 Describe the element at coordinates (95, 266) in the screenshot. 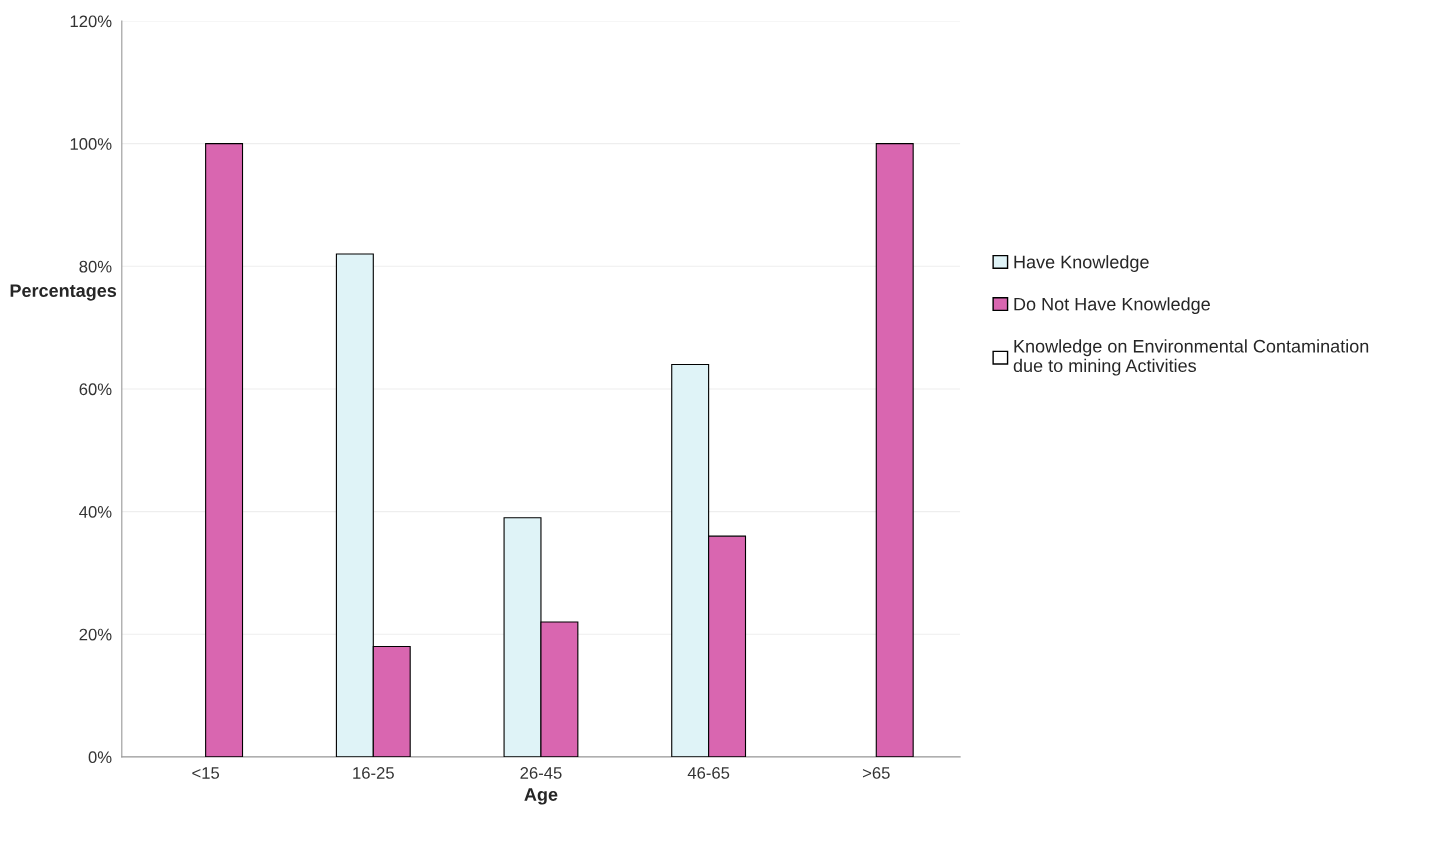

I see `y-tick-label: 80%` at that location.